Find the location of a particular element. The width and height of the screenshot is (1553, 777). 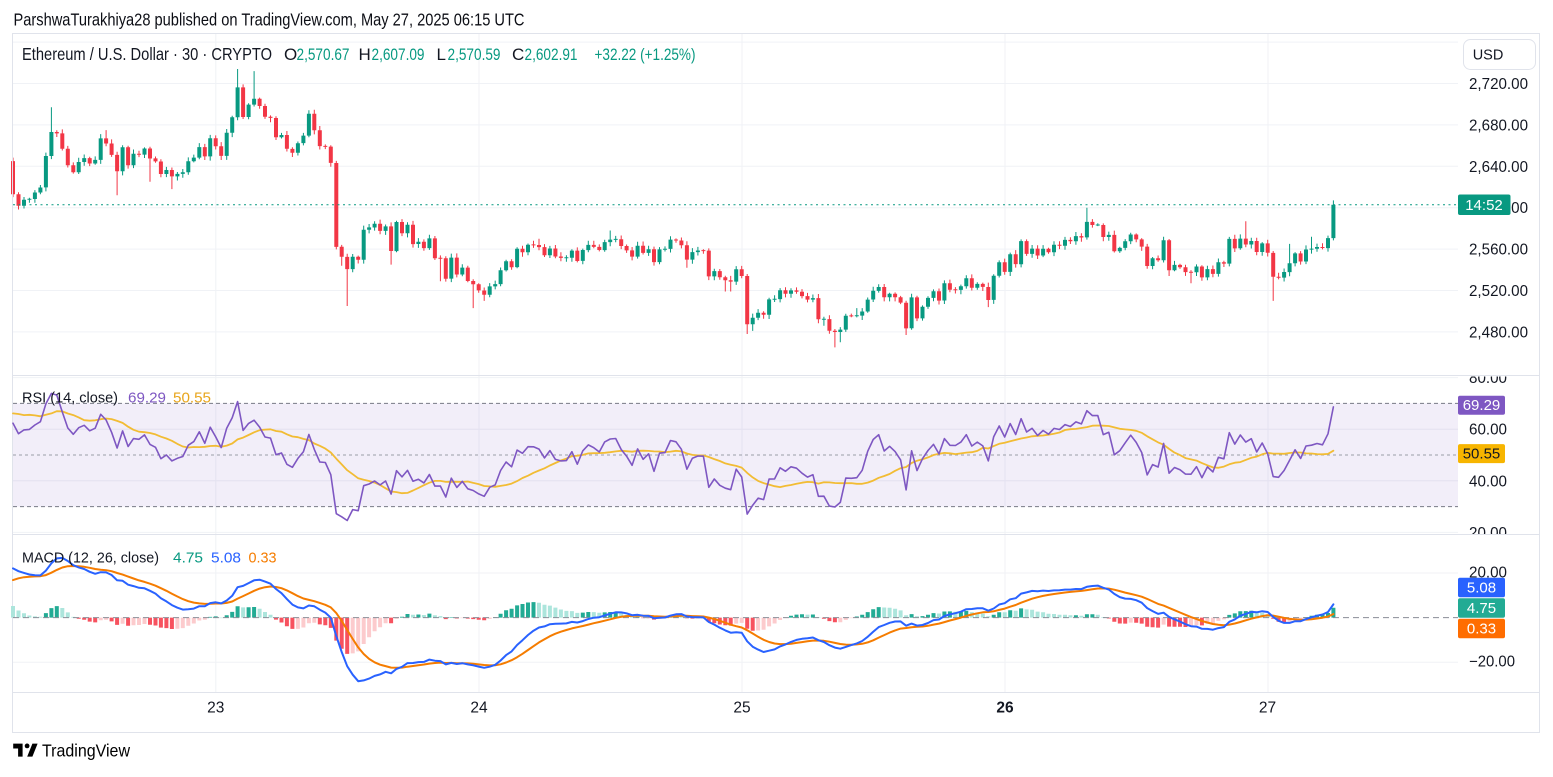

svg-text: 2,720.00 is located at coordinates (1498, 84).